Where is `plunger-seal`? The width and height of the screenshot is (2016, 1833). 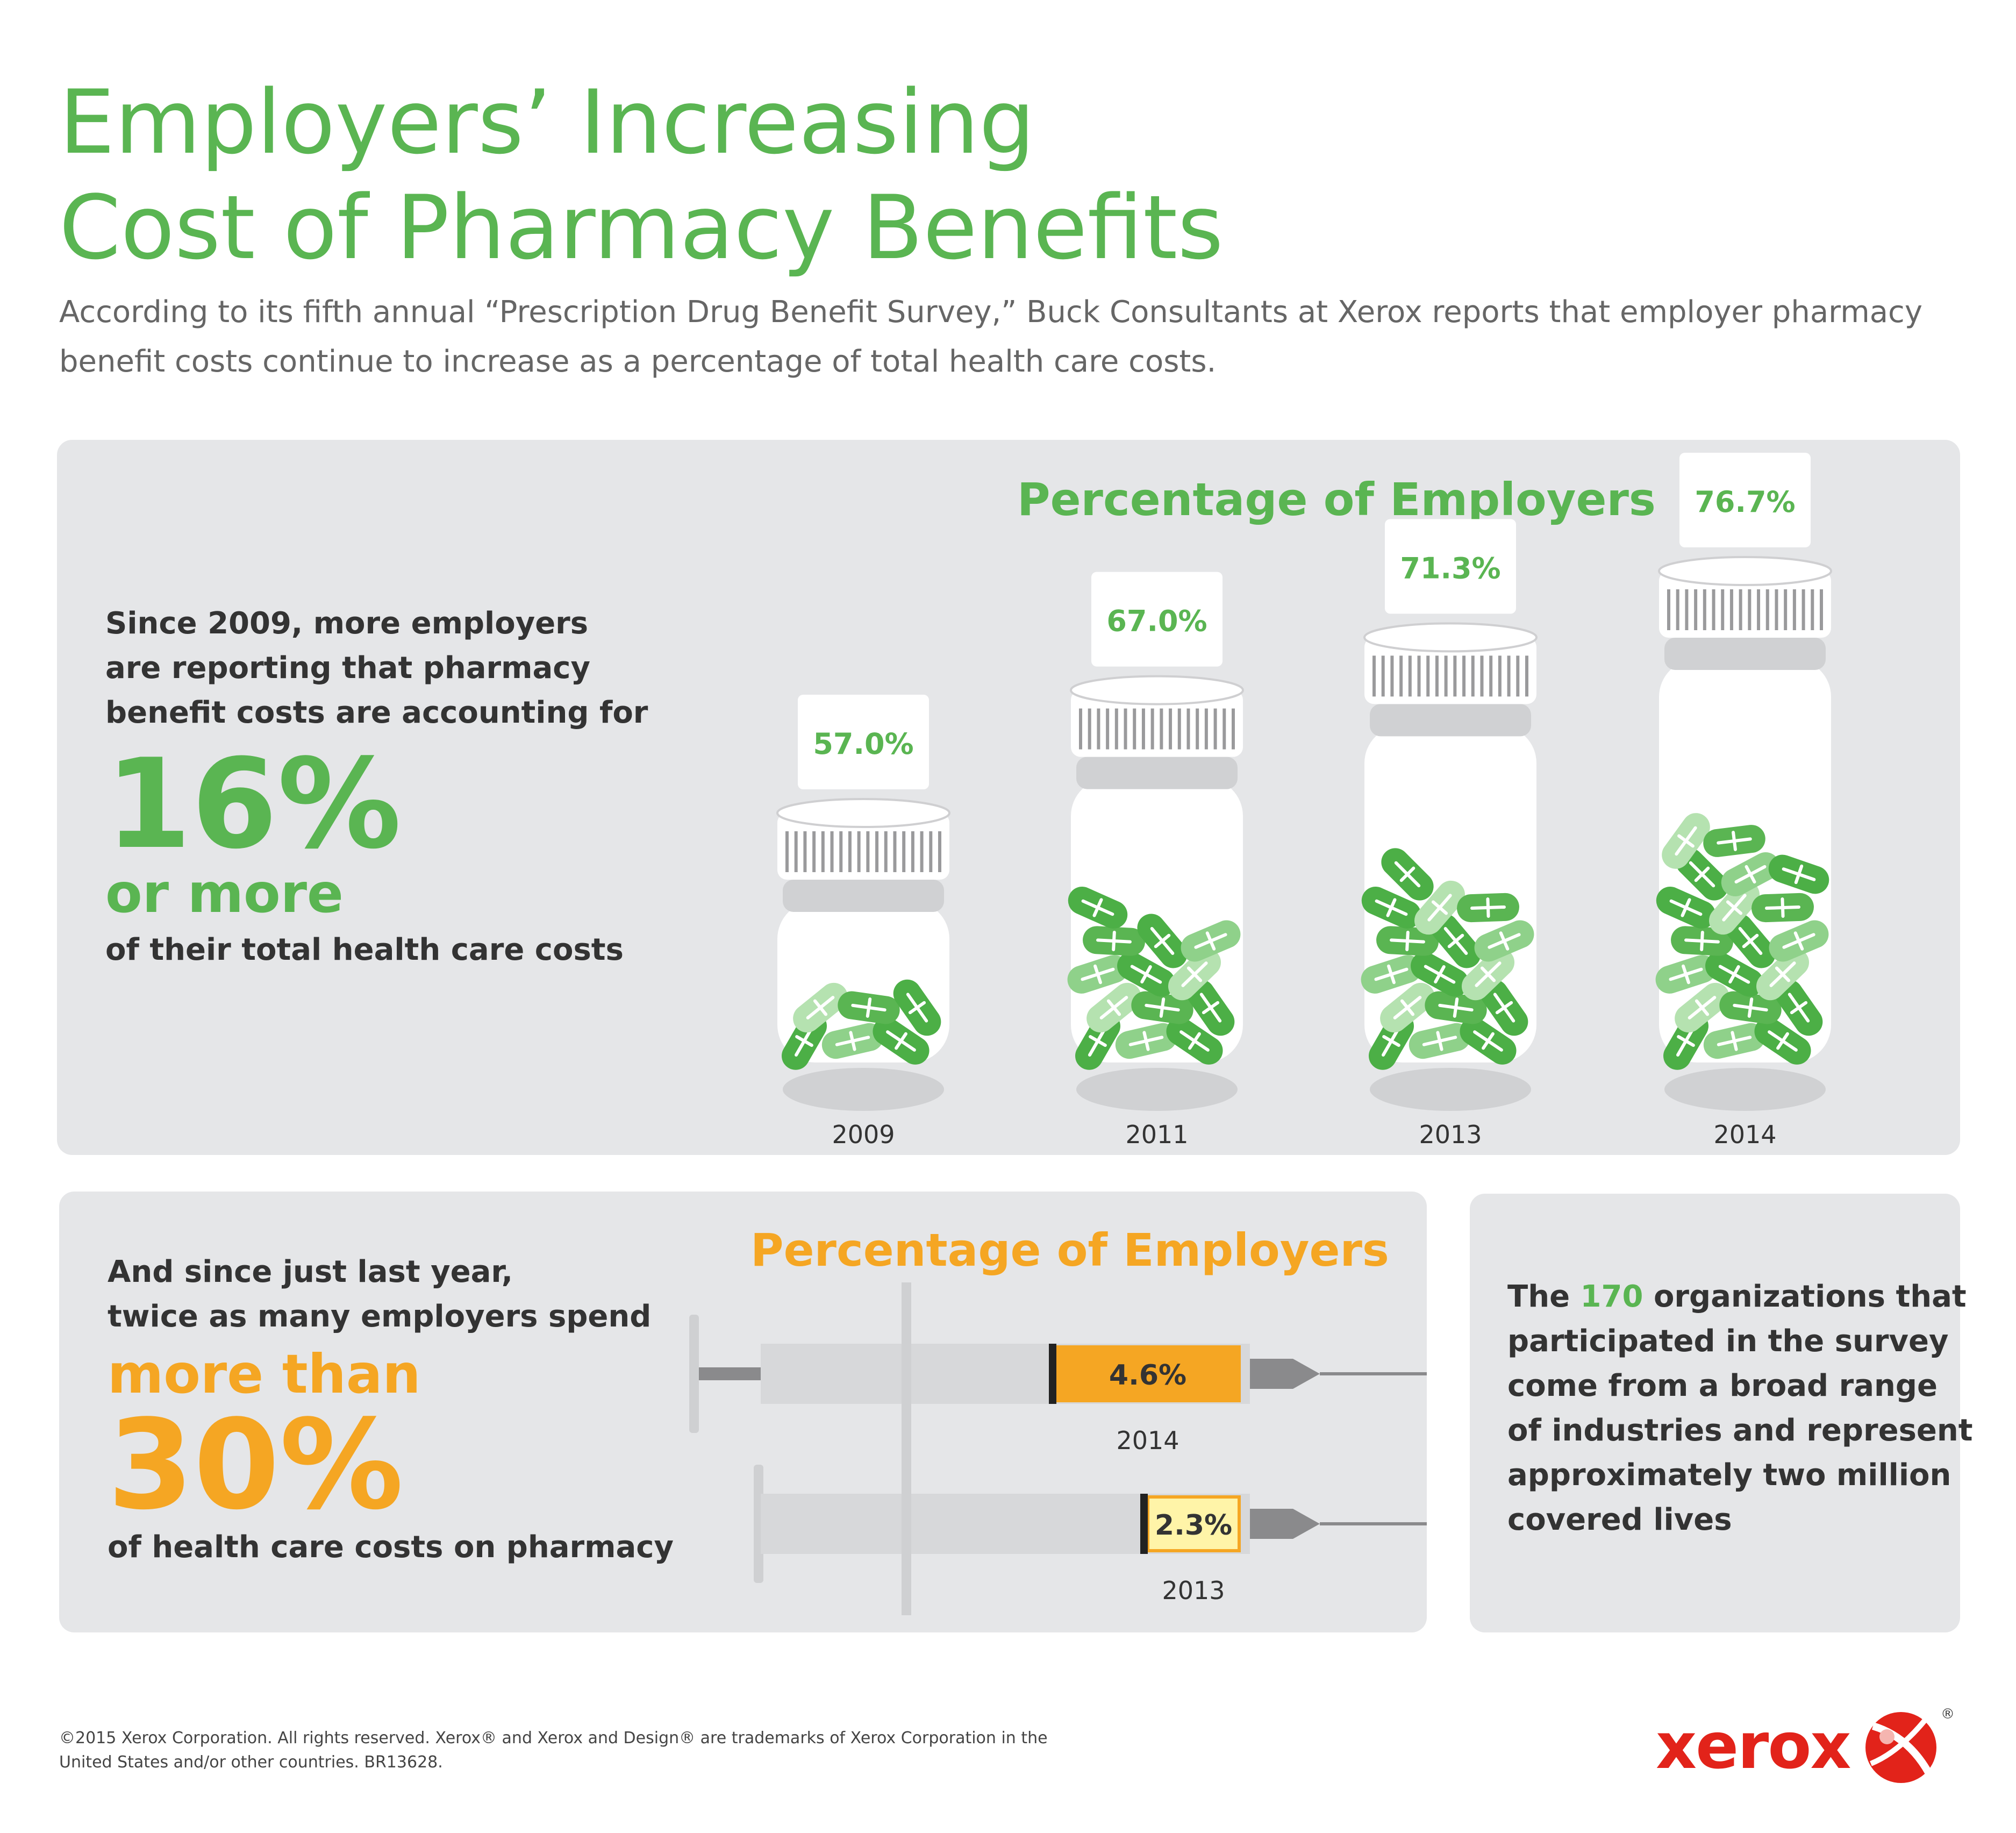 plunger-seal is located at coordinates (1052, 1374).